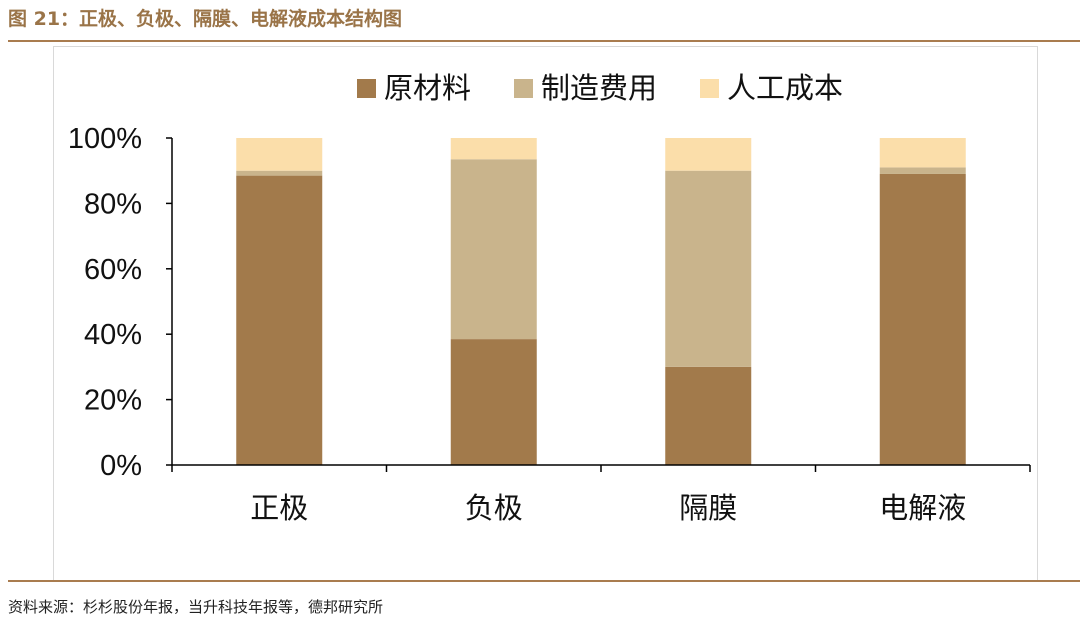 The image size is (1080, 623). Describe the element at coordinates (120, 302) in the screenshot. I see `y-axis: 0% 20% 40% 60% 80% 100%` at that location.